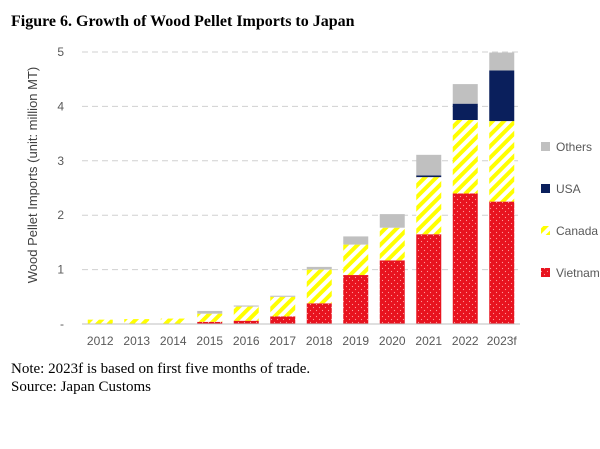 The width and height of the screenshot is (600, 449). I want to click on bar-usa-2022, so click(465, 111).